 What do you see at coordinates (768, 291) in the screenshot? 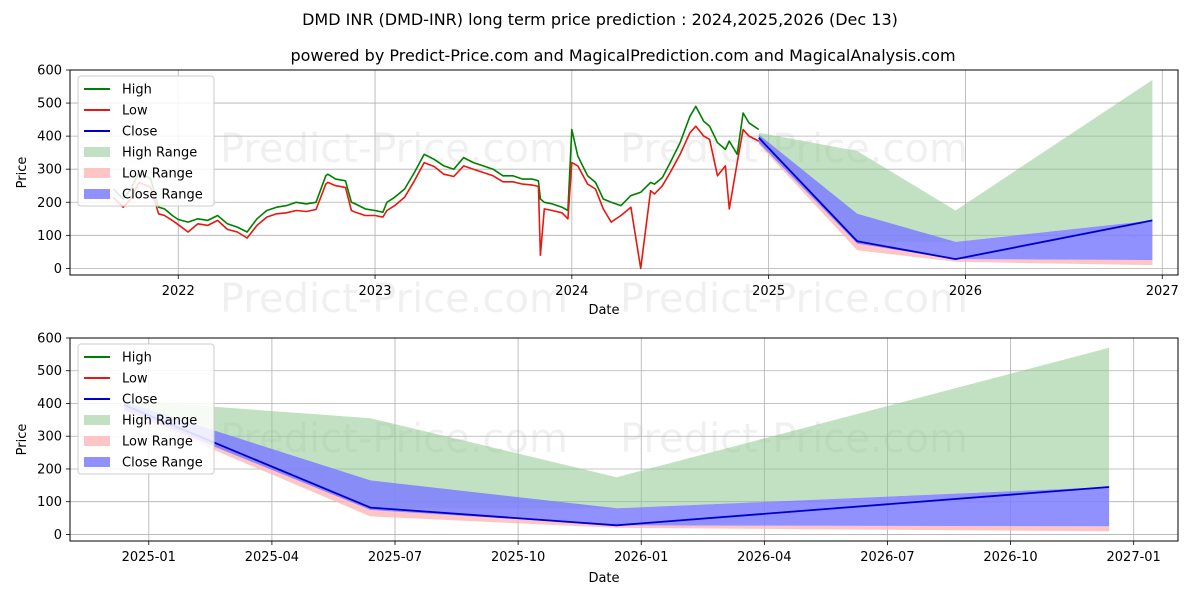
I see `x-tick-label: 2025` at bounding box center [768, 291].